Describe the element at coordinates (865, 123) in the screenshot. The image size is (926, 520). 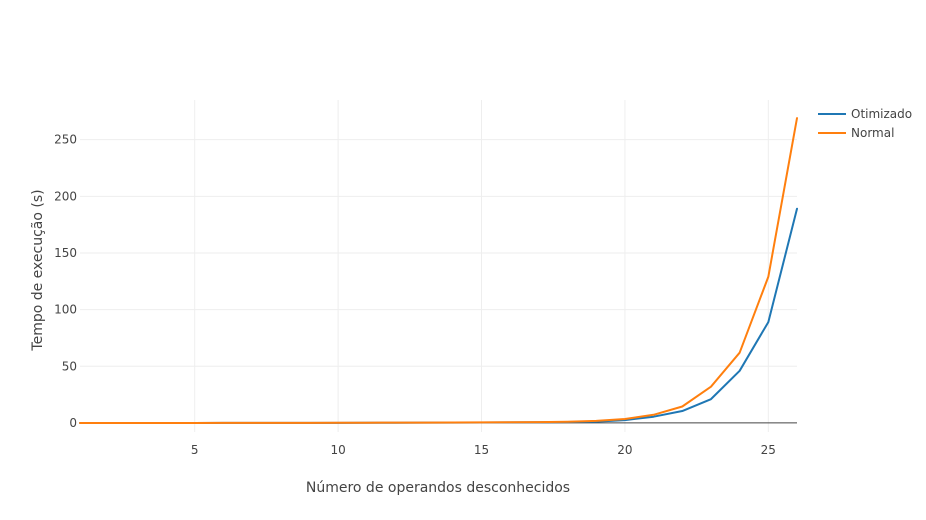
I see `legend: Otimizado Normal` at that location.